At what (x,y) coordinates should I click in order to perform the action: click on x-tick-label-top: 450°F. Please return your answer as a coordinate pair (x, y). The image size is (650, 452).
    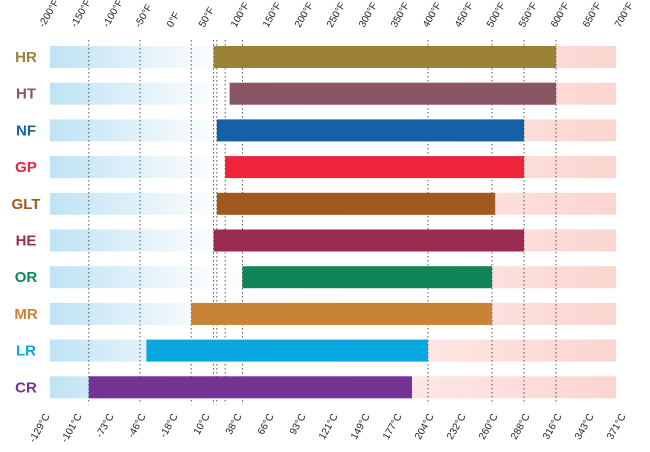
    Looking at the image, I should click on (464, 15).